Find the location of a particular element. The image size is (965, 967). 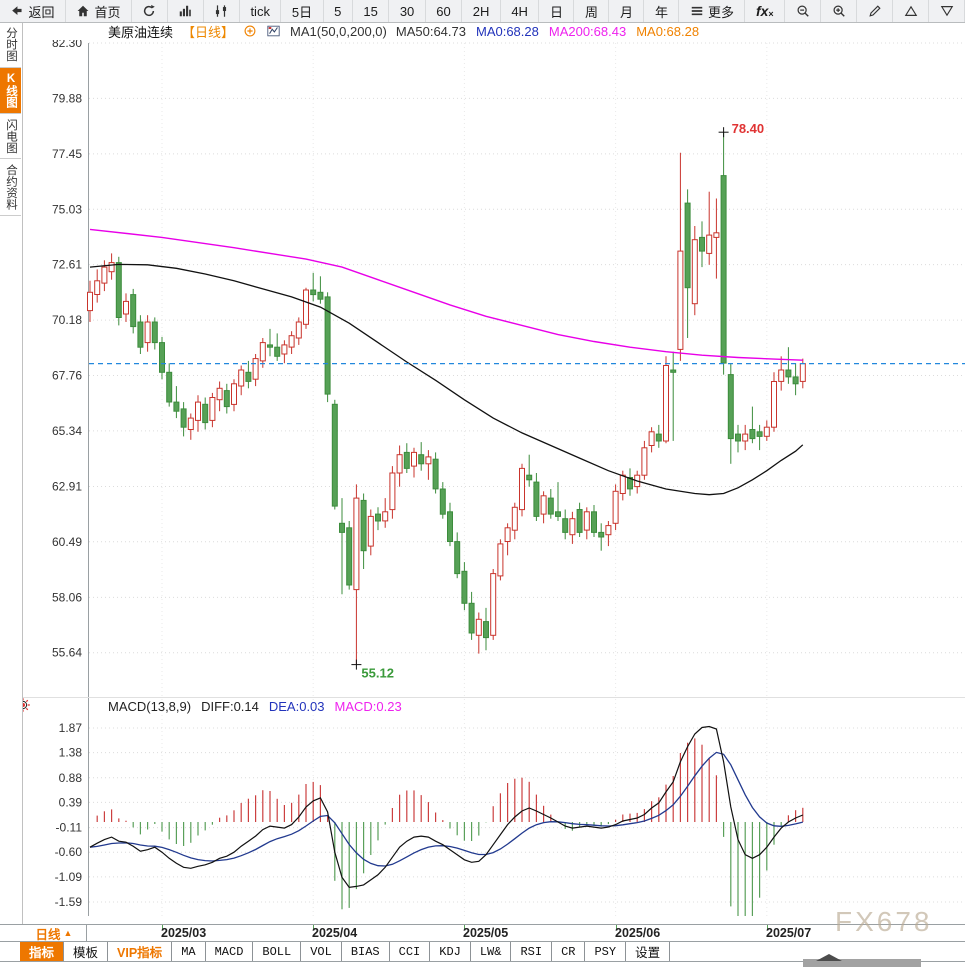

toolbar-button-period-5d: 5日 is located at coordinates (302, 11).